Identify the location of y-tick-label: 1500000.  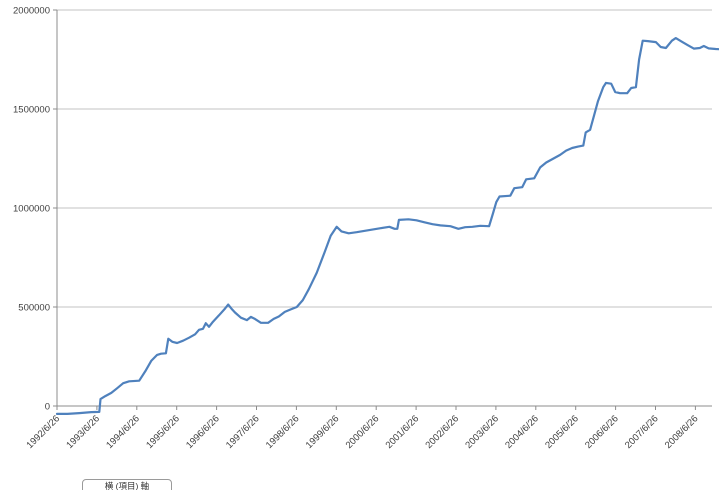
(31, 110).